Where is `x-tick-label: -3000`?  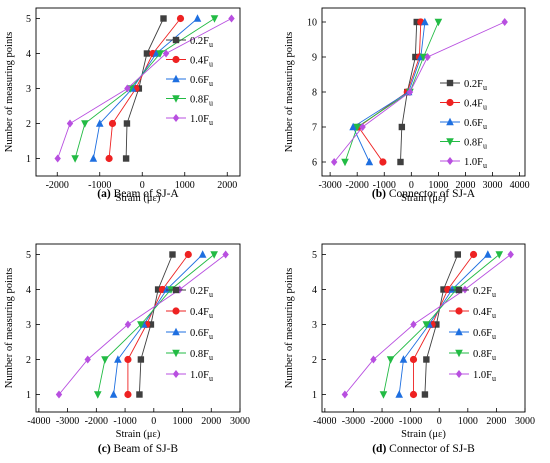
x-tick-label: -3000 is located at coordinates (329, 185).